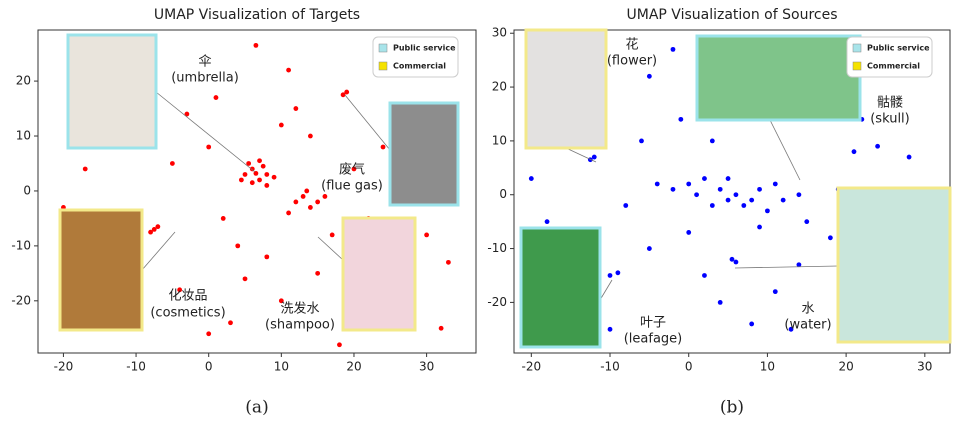  Describe the element at coordinates (209, 367) in the screenshot. I see `x-tick-label: 0` at that location.